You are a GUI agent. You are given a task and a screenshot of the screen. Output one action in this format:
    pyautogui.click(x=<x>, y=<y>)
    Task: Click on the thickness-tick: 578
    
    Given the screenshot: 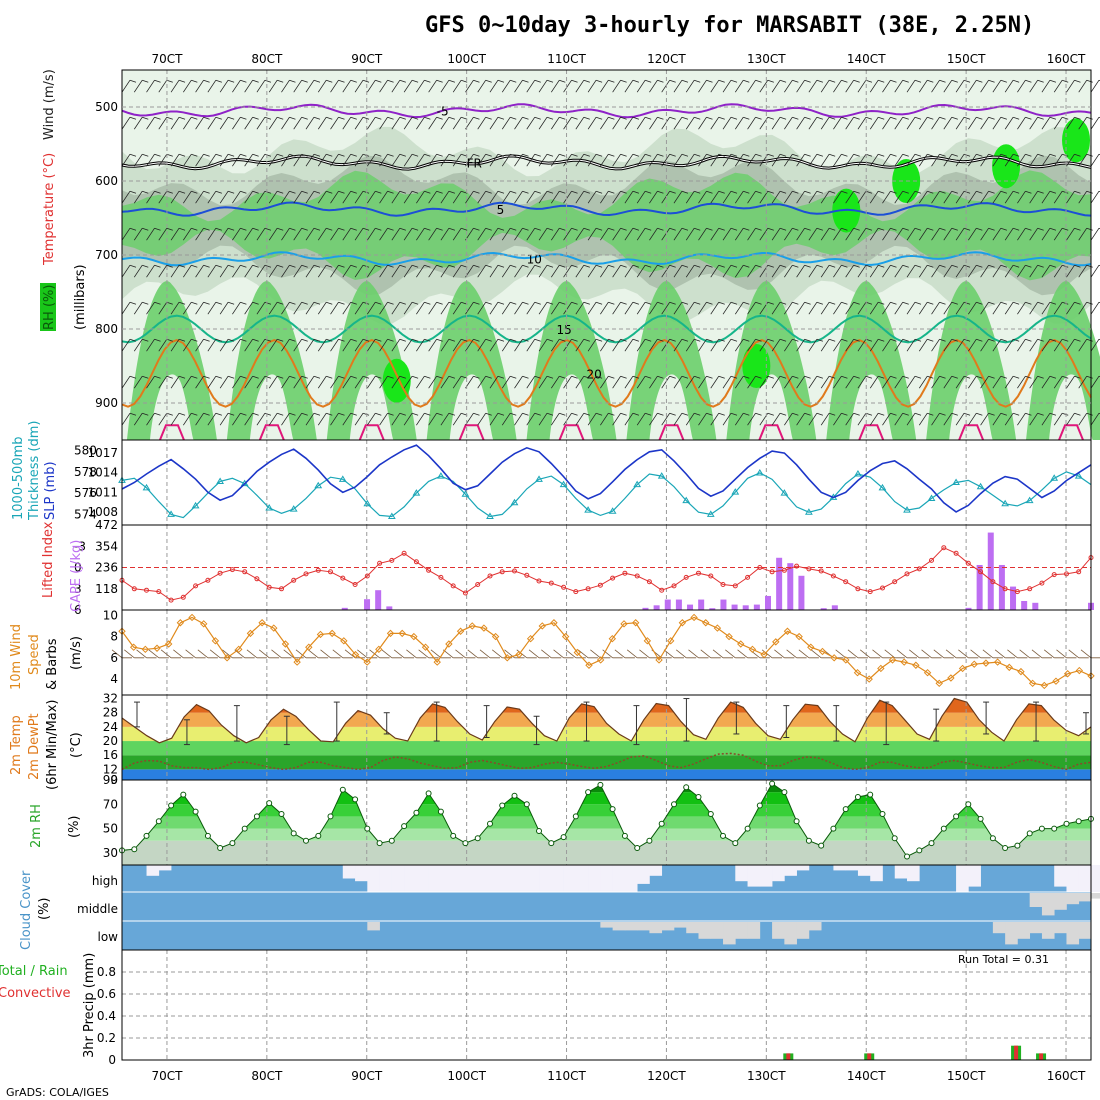 What is the action you would take?
    pyautogui.click(x=85, y=472)
    